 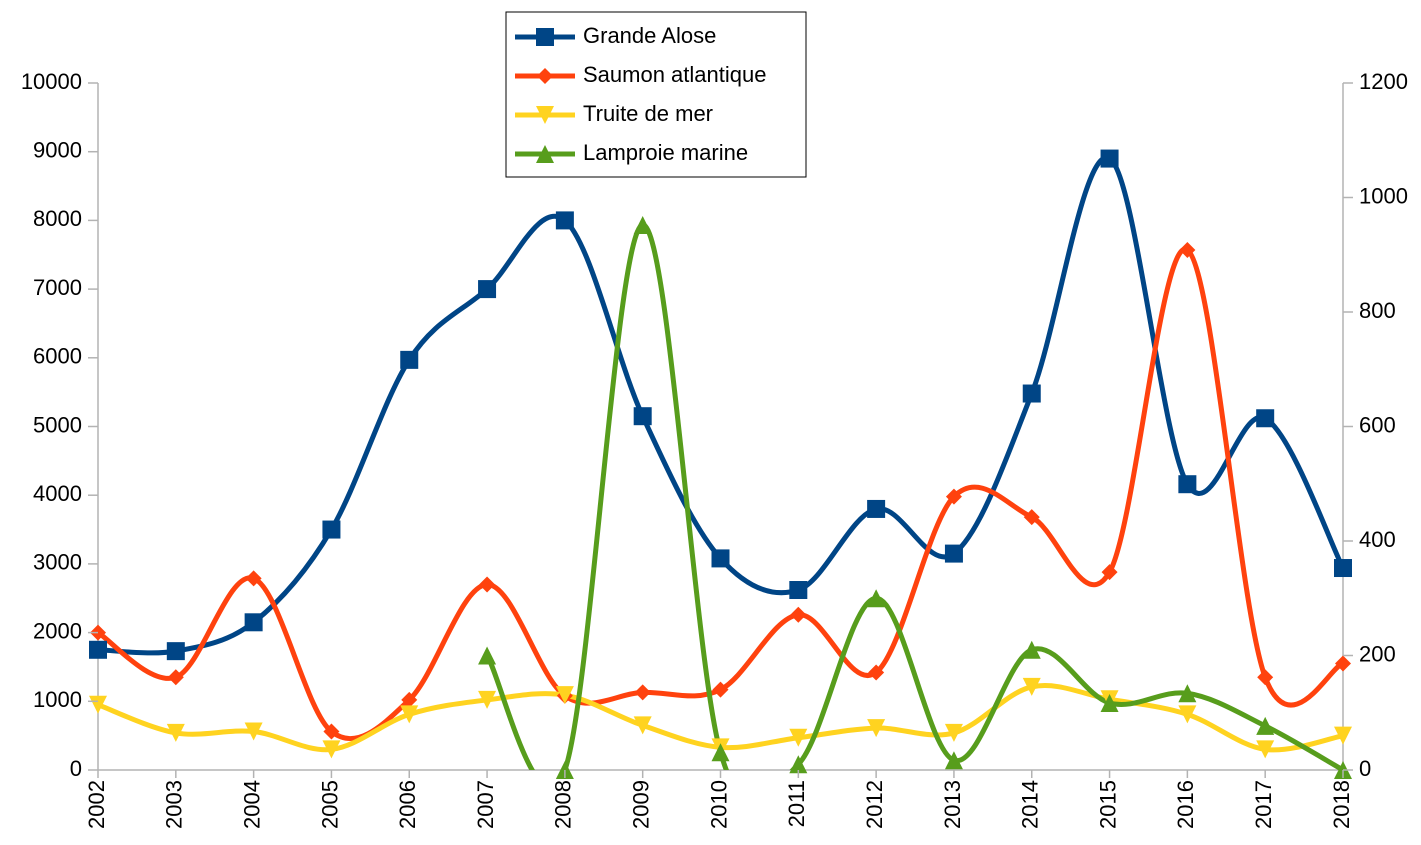 What do you see at coordinates (718, 804) in the screenshot?
I see `x-tick-label: 2010` at bounding box center [718, 804].